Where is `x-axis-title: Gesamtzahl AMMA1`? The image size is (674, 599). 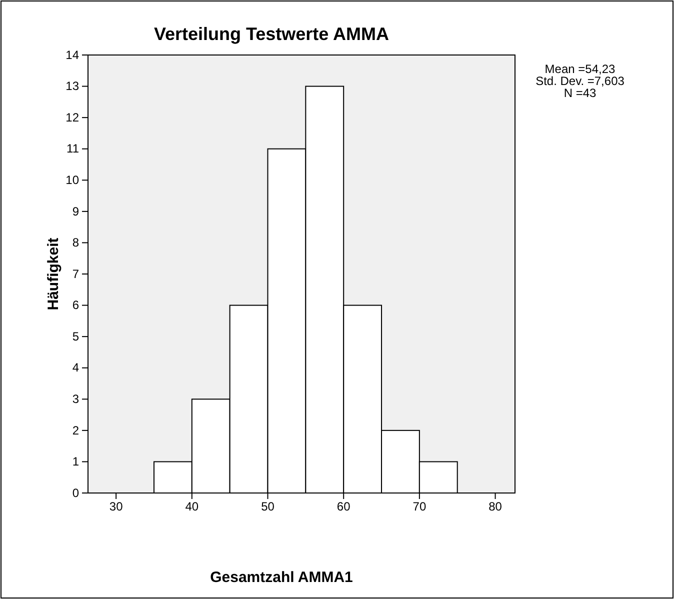
x-axis-title: Gesamtzahl AMMA1 is located at coordinates (281, 577).